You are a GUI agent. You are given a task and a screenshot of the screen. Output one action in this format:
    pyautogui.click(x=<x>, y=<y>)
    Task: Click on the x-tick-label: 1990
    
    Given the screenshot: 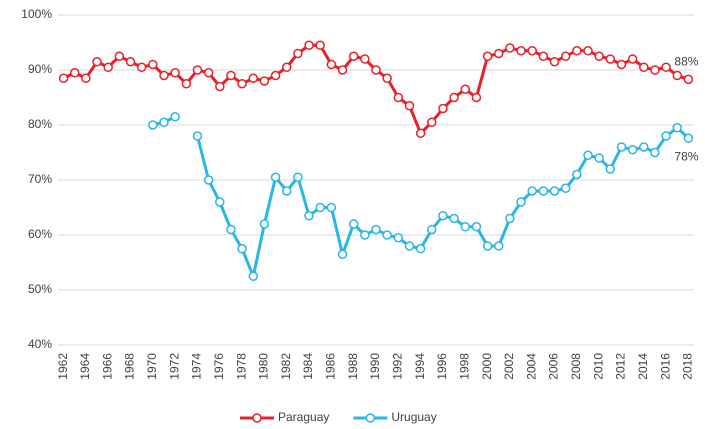 What is the action you would take?
    pyautogui.click(x=375, y=366)
    